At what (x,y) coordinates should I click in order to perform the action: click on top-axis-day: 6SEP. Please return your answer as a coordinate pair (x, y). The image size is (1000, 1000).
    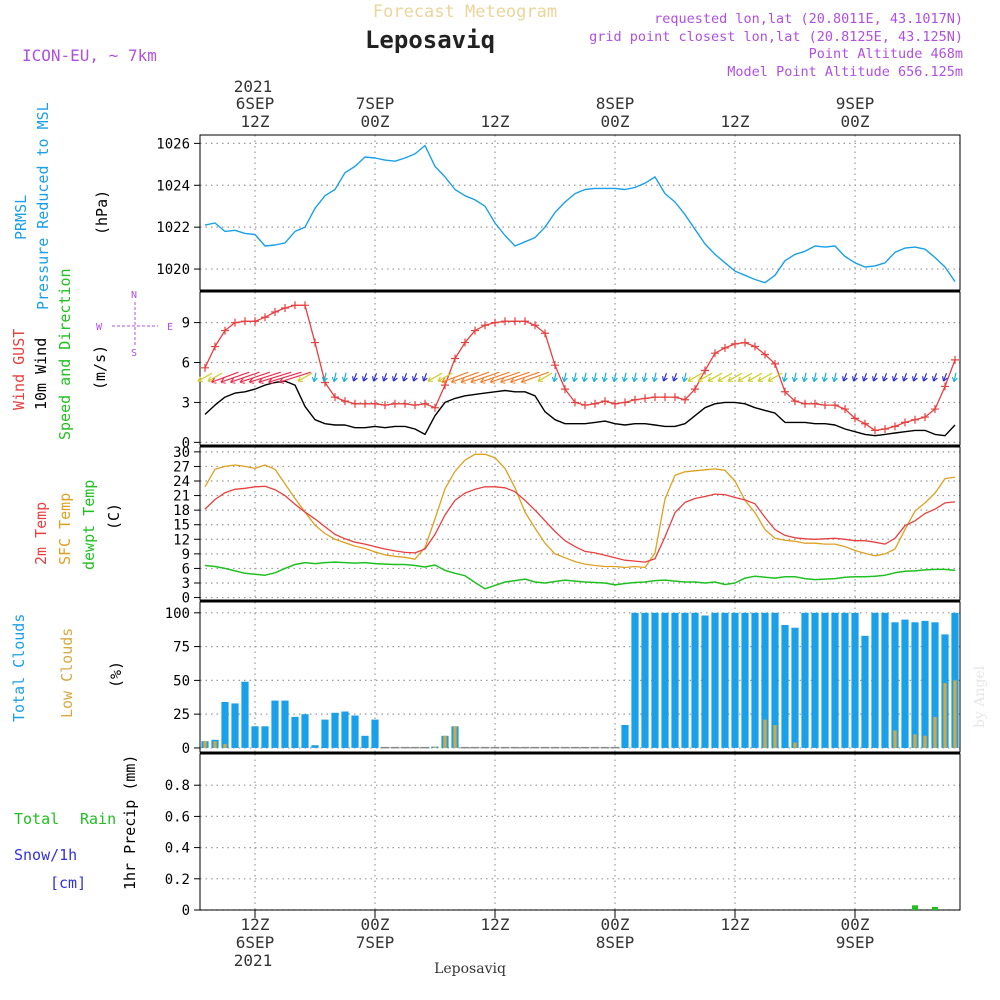
    Looking at the image, I should click on (255, 103).